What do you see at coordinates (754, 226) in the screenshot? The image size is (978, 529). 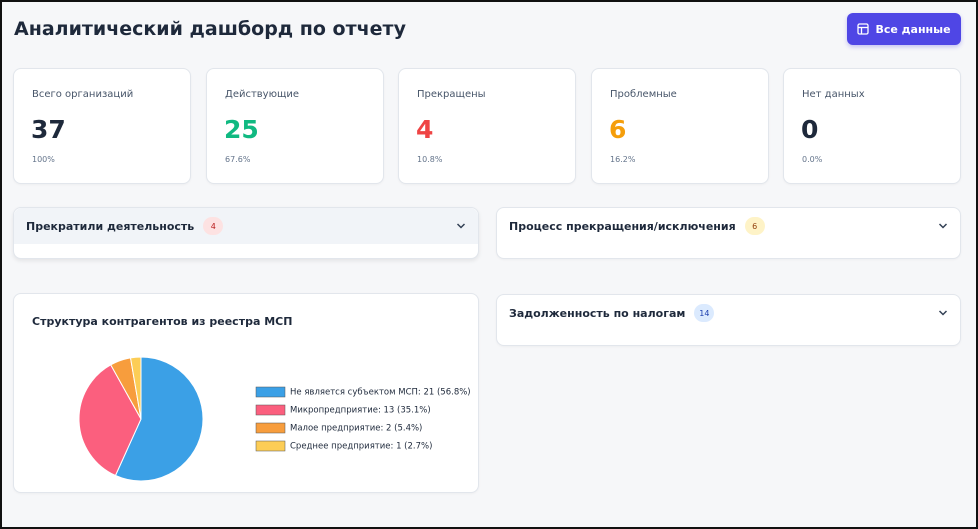 I see `count-badge: 6` at bounding box center [754, 226].